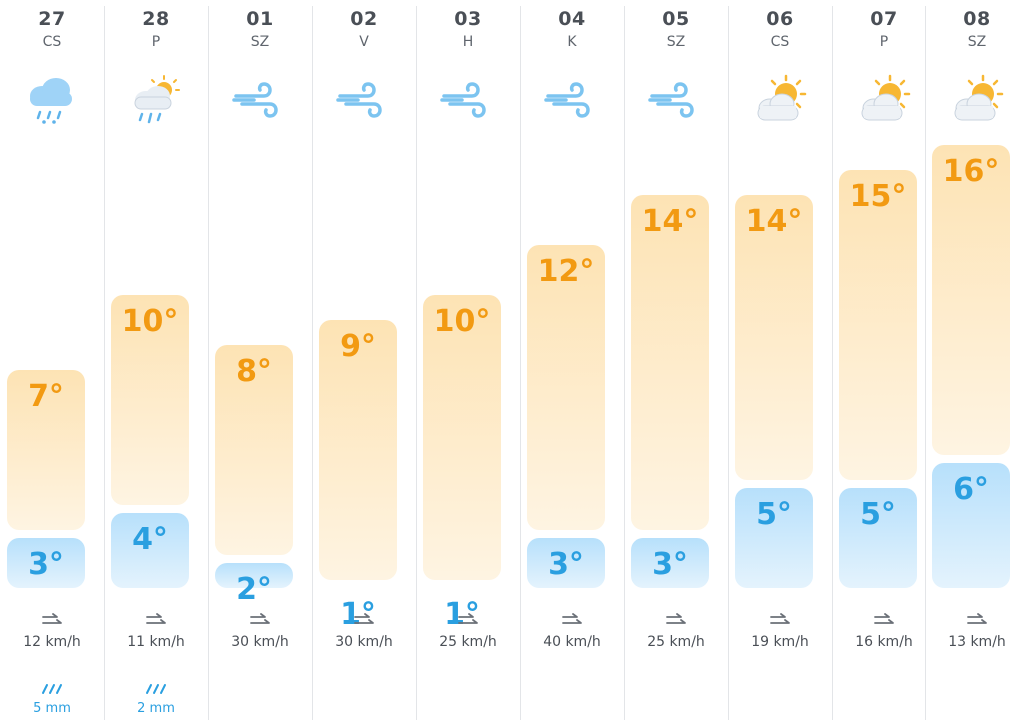 The height and width of the screenshot is (726, 1029). I want to click on day-date: 05, so click(676, 19).